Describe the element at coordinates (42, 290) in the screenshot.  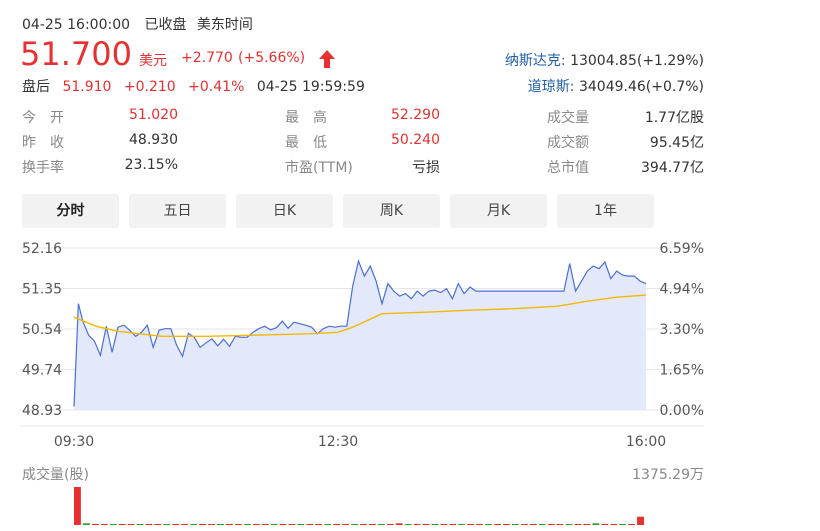
I see `y-tick-left: 51.35` at that location.